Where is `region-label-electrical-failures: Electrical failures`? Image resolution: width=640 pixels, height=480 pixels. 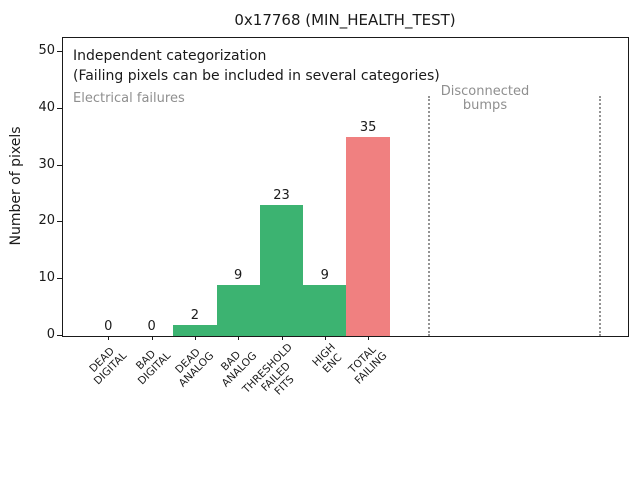
region-label-electrical-failures: Electrical failures is located at coordinates (129, 98).